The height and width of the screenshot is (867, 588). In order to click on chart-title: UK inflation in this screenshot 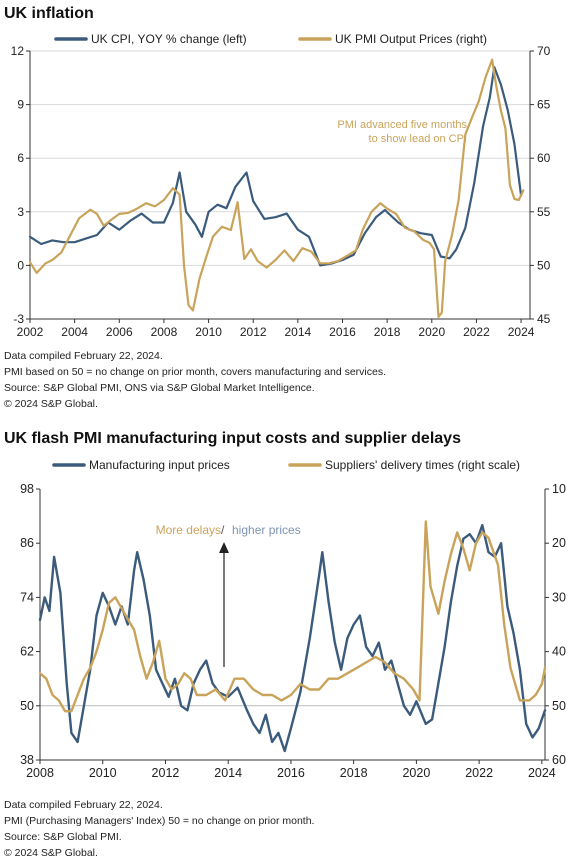, I will do `click(49, 13)`.